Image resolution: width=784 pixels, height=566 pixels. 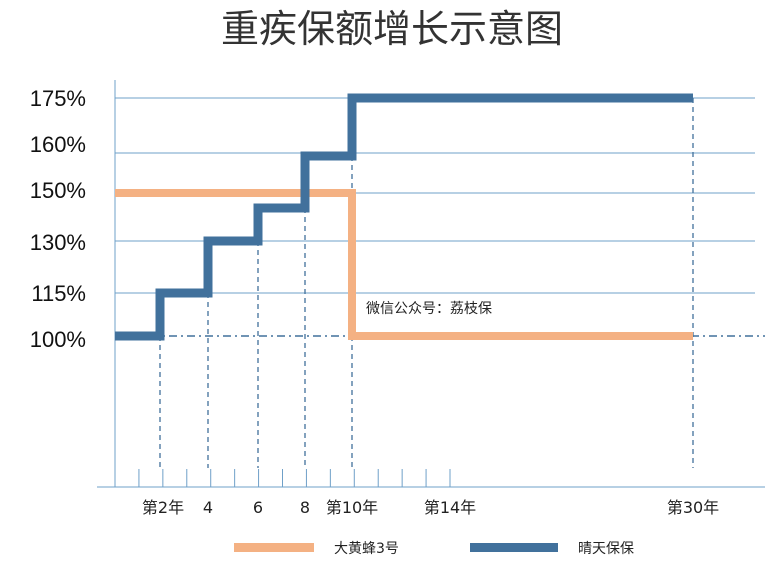 What do you see at coordinates (58, 98) in the screenshot?
I see `y-tick-label: 175%` at bounding box center [58, 98].